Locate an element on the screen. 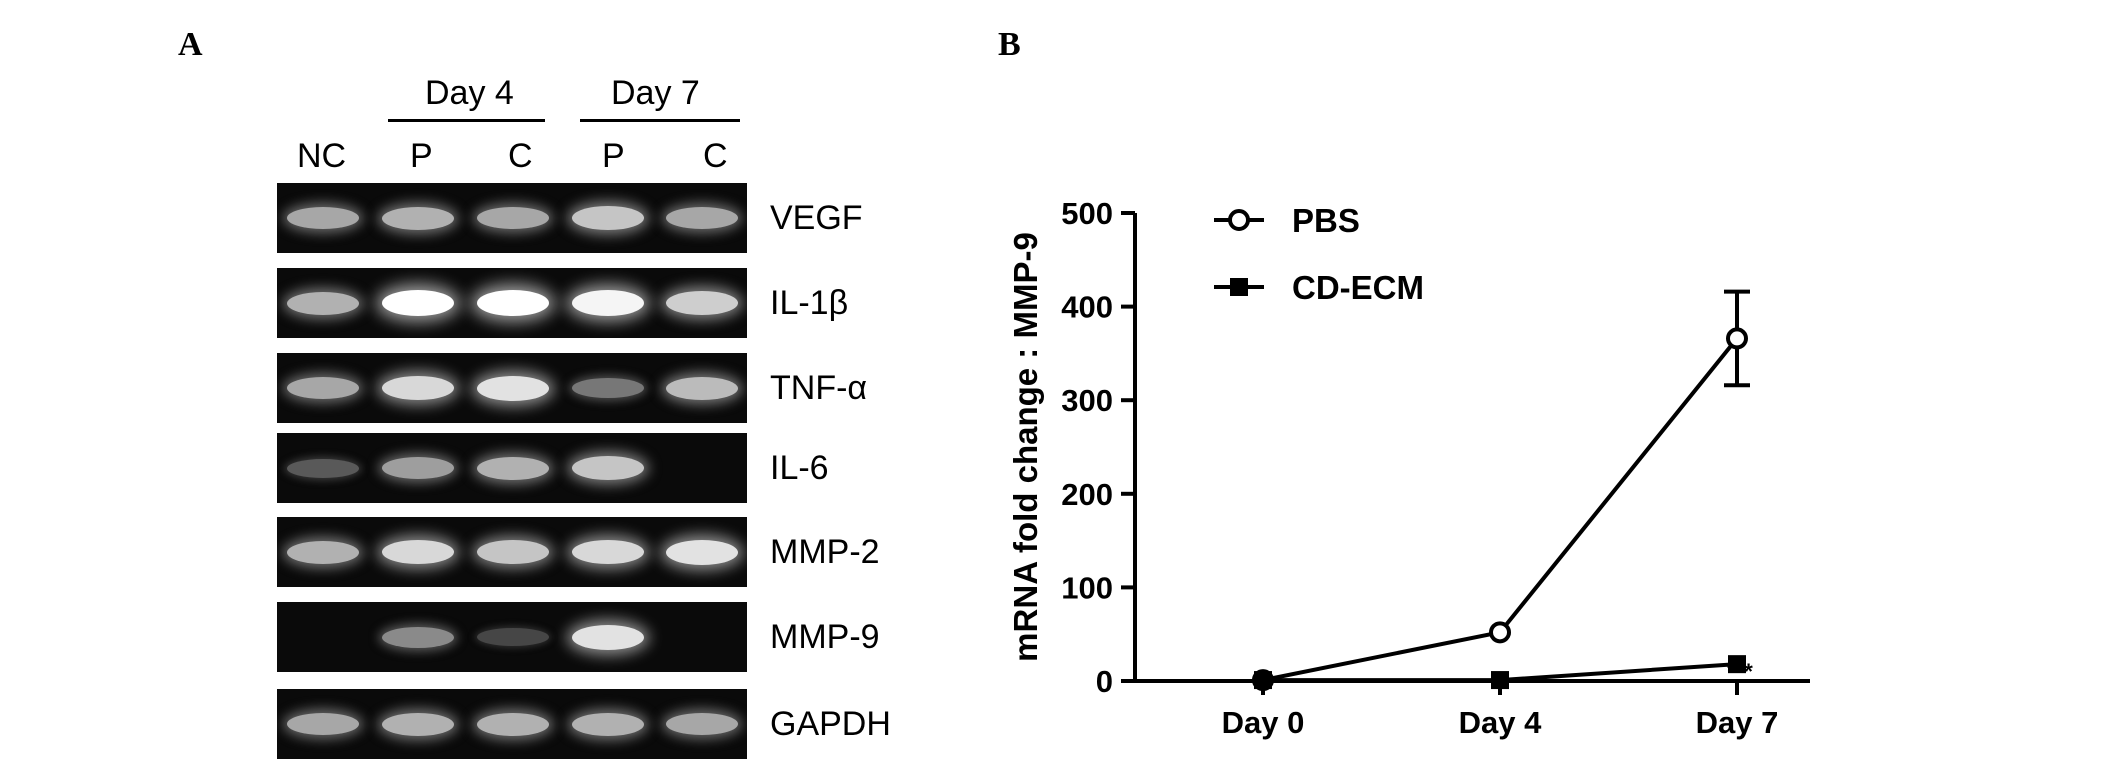  y-tick-label: 500 is located at coordinates (1087, 213).